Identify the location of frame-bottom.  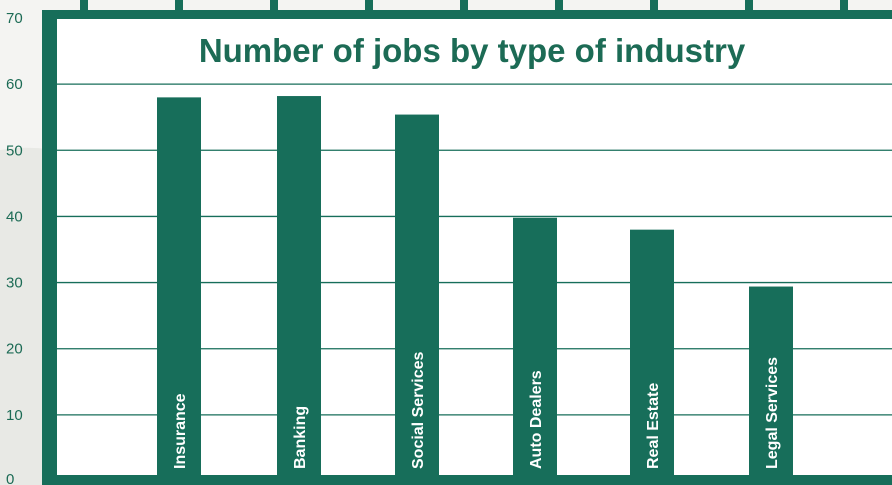
(467, 480).